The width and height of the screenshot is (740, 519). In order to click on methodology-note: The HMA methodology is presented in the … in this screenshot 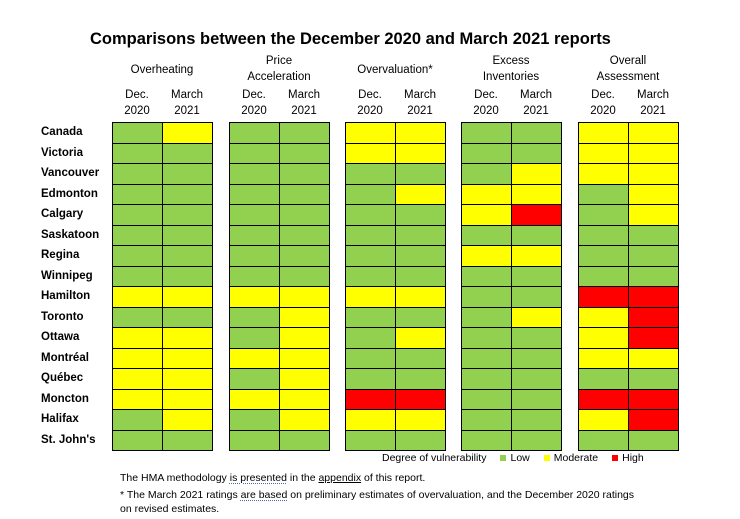, I will do `click(272, 478)`.